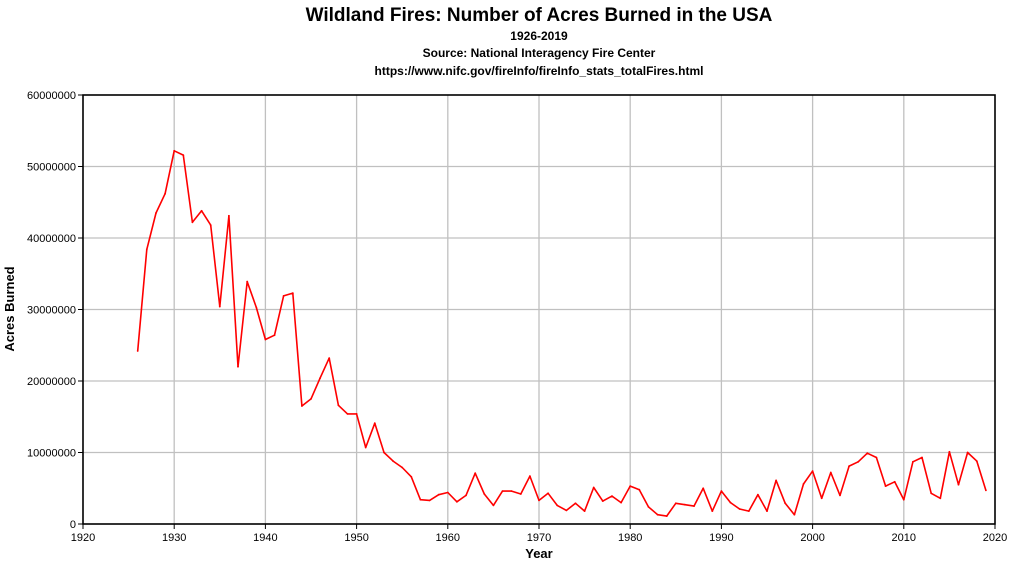 Image resolution: width=1012 pixels, height=564 pixels. What do you see at coordinates (520, 494) in the screenshot?
I see `data-point-1968` at bounding box center [520, 494].